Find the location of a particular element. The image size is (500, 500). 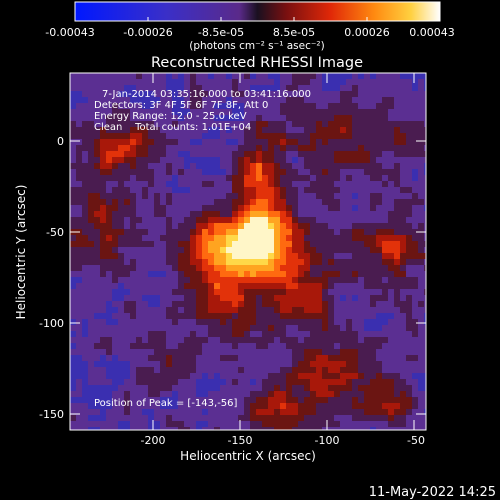

footer-timestamp: 11-May-2022 14:25 is located at coordinates (432, 492).